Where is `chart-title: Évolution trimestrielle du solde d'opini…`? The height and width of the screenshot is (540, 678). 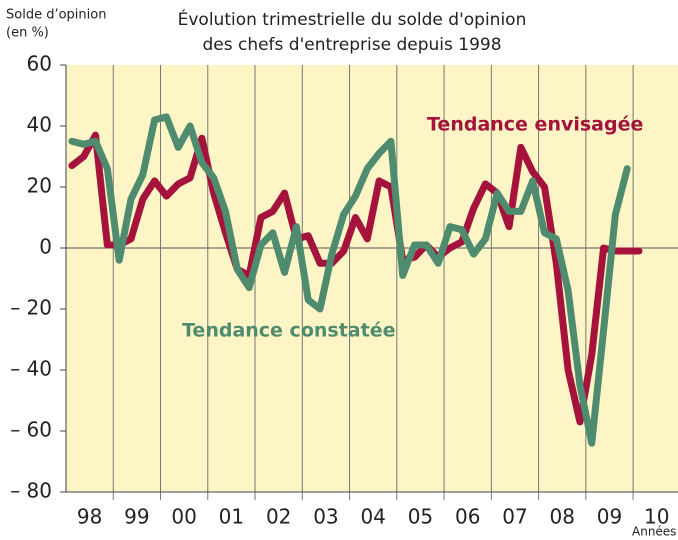 chart-title: Évolution trimestrielle du solde d'opini… is located at coordinates (352, 19).